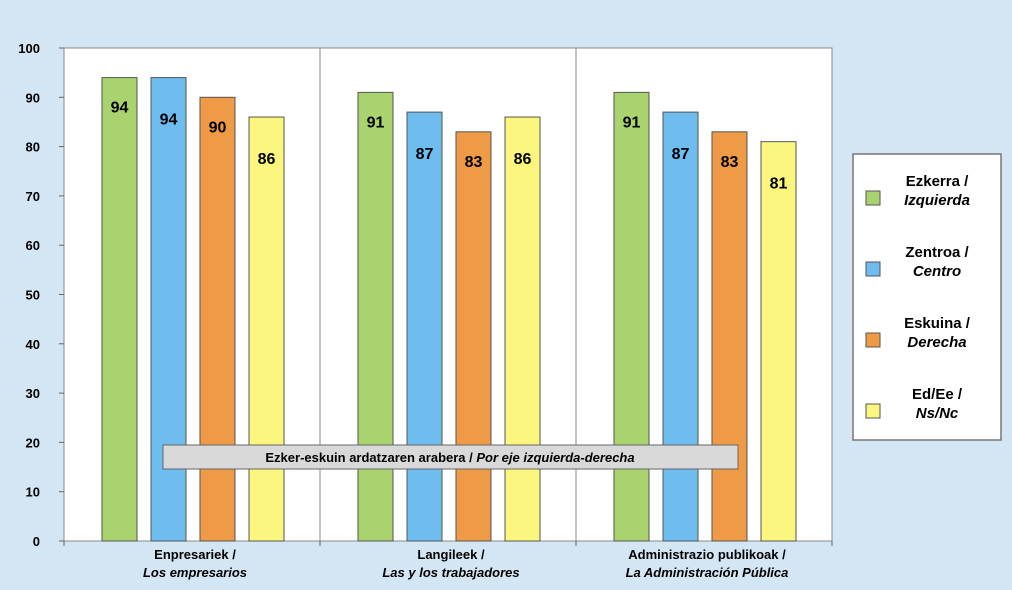 Image resolution: width=1012 pixels, height=590 pixels. What do you see at coordinates (937, 200) in the screenshot?
I see `legend-sublabel: Izquierda` at bounding box center [937, 200].